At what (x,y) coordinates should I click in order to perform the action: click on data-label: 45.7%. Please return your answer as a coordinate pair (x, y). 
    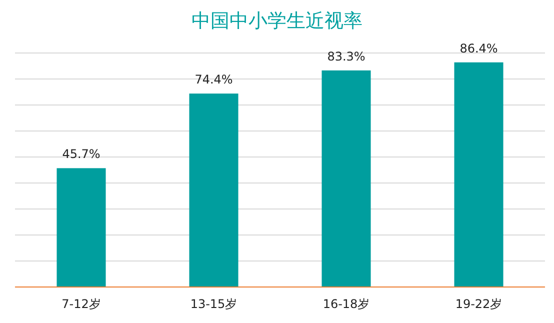
    Looking at the image, I should click on (81, 154).